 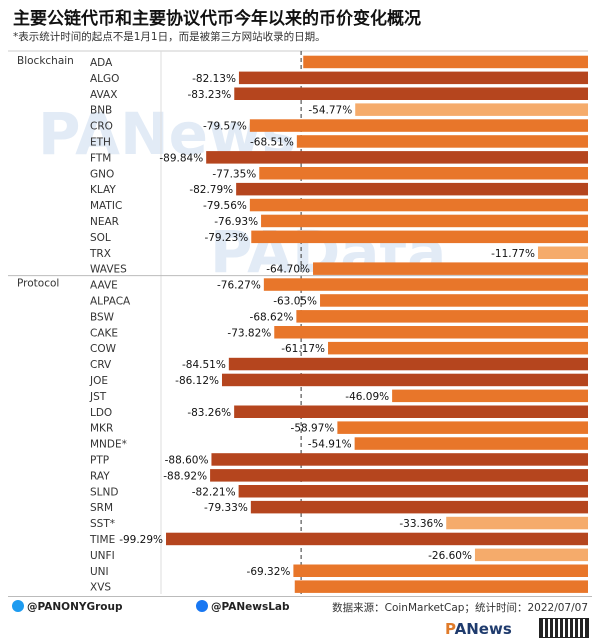 What do you see at coordinates (103, 95) in the screenshot?
I see `category-label: AVAX` at bounding box center [103, 95].